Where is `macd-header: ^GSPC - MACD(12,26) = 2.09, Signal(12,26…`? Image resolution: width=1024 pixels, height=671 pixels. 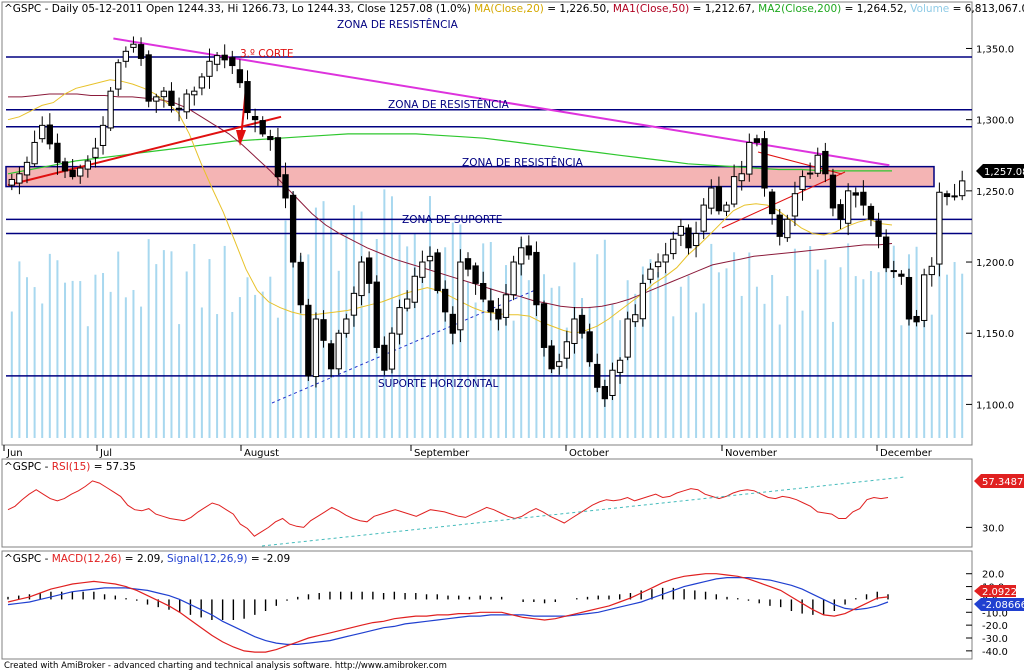 macd-header: ^GSPC - MACD(12,26) = 2.09, Signal(12,26… is located at coordinates (147, 559).